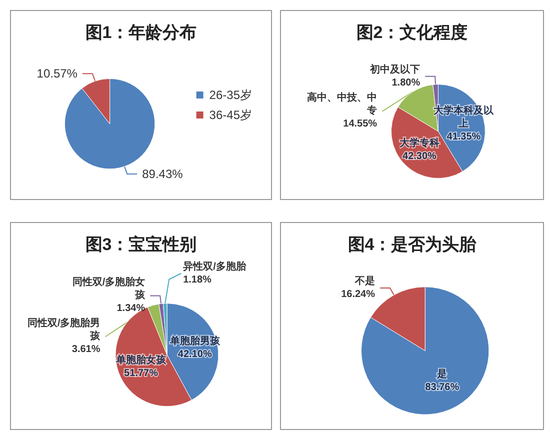  I want to click on data-label: 42.10%, so click(195, 354).